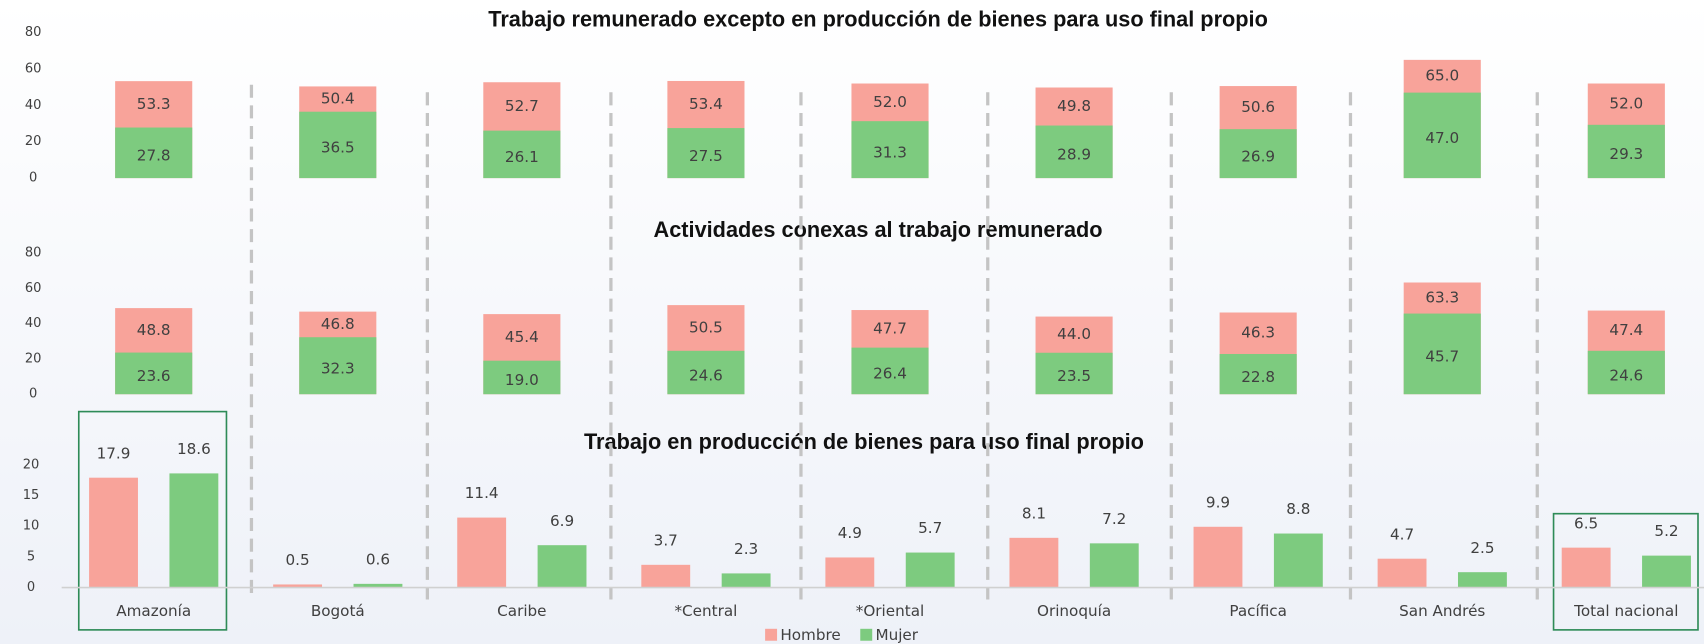 The image size is (1704, 644). Describe the element at coordinates (378, 559) in the screenshot. I see `data-label: 0.6` at that location.